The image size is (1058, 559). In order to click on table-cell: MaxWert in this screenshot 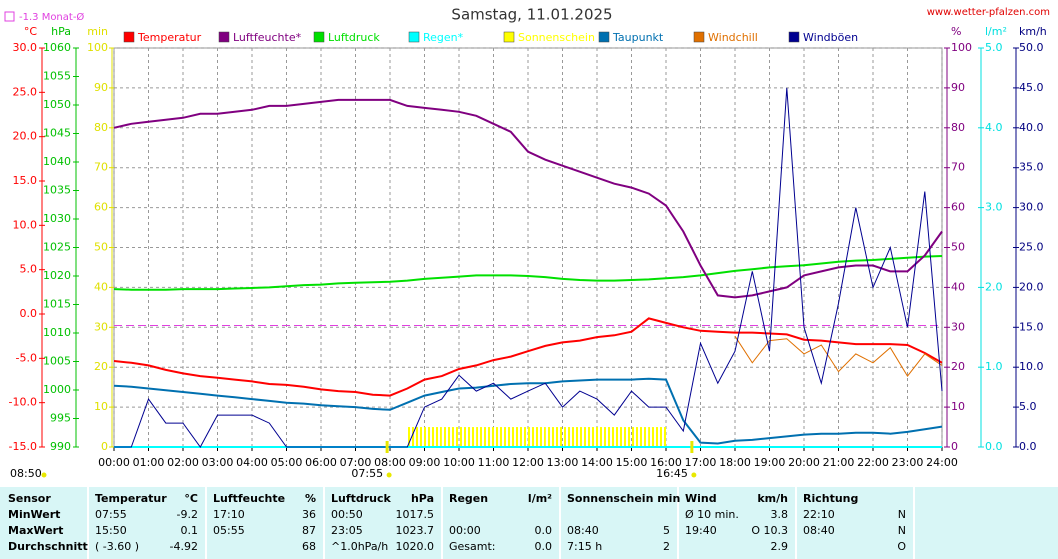, I will do `click(36, 530)`.